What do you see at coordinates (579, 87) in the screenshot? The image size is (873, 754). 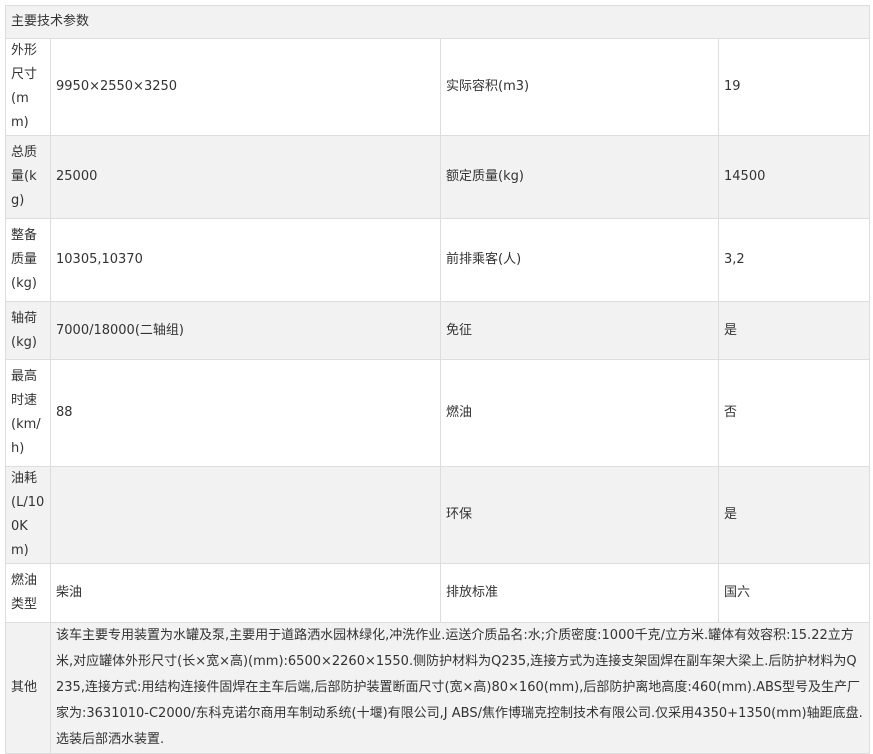 I see `spec-label: 实际容积(m3)` at bounding box center [579, 87].